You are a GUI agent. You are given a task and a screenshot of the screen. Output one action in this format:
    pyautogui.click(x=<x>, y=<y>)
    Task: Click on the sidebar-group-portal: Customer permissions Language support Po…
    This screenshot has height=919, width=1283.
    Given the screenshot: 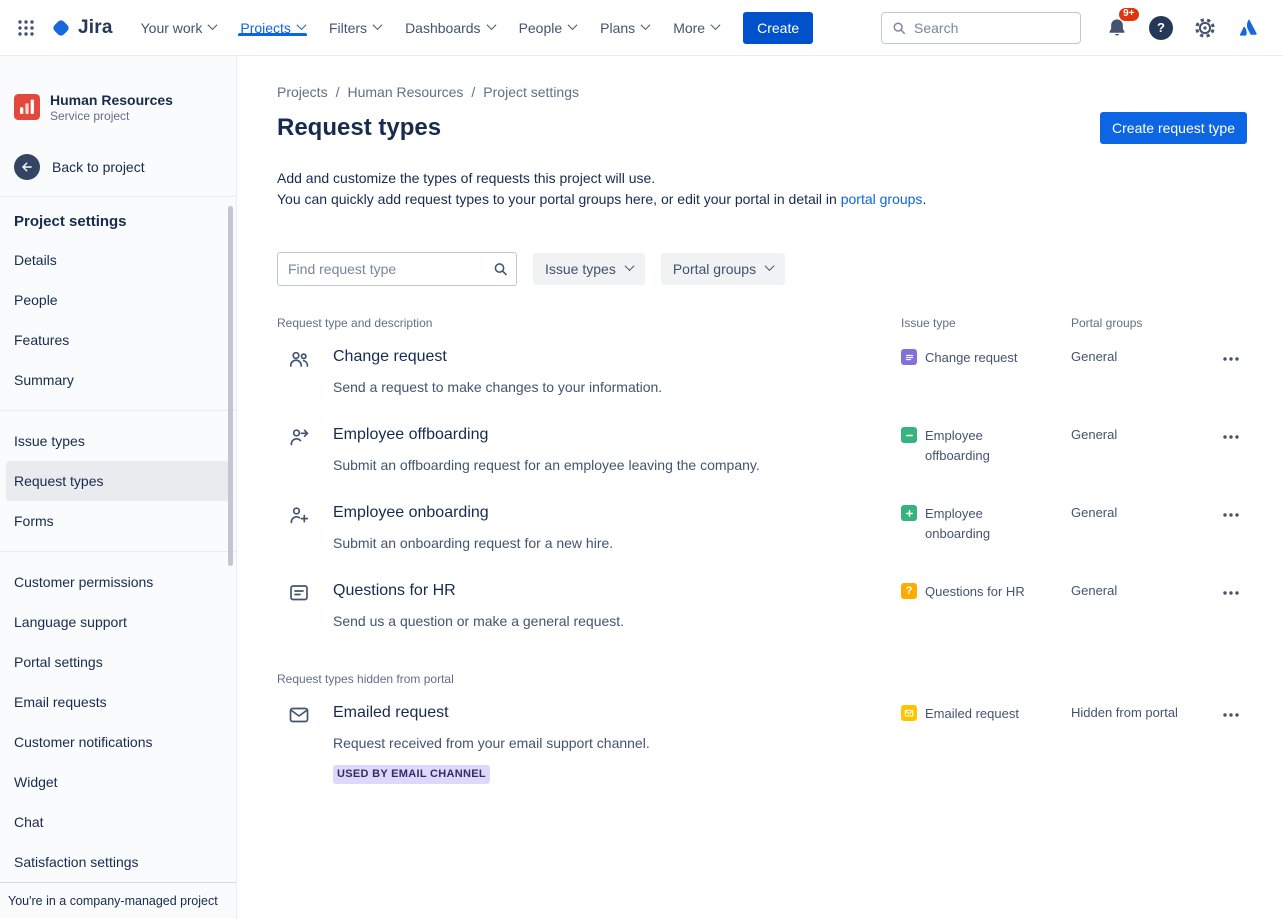 What is the action you would take?
    pyautogui.click(x=118, y=722)
    